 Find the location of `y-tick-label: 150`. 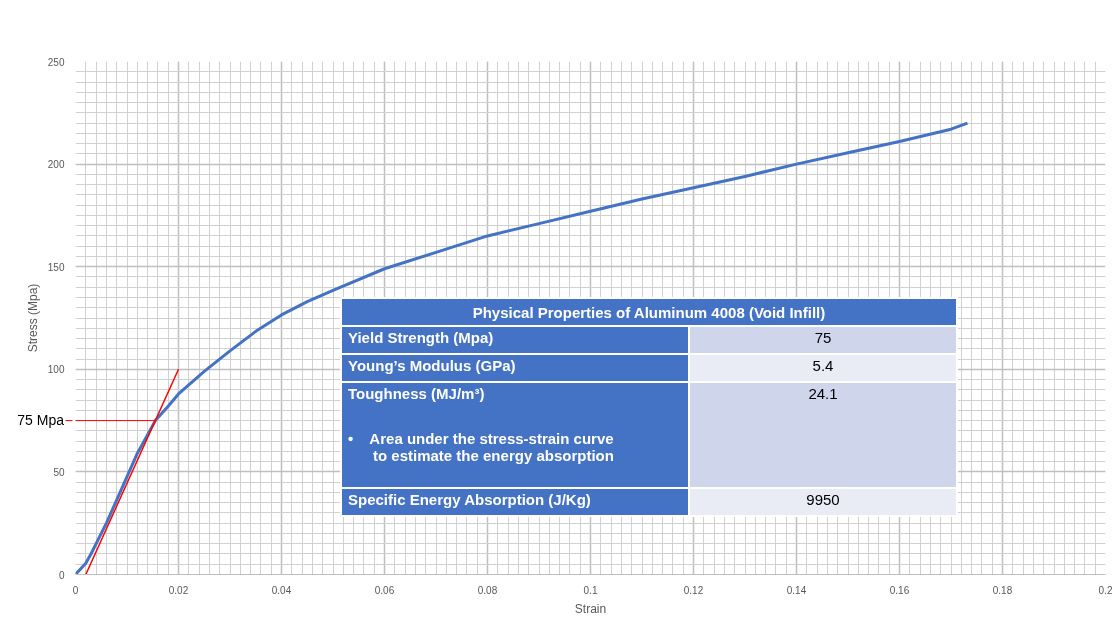

y-tick-label: 150 is located at coordinates (56, 267).